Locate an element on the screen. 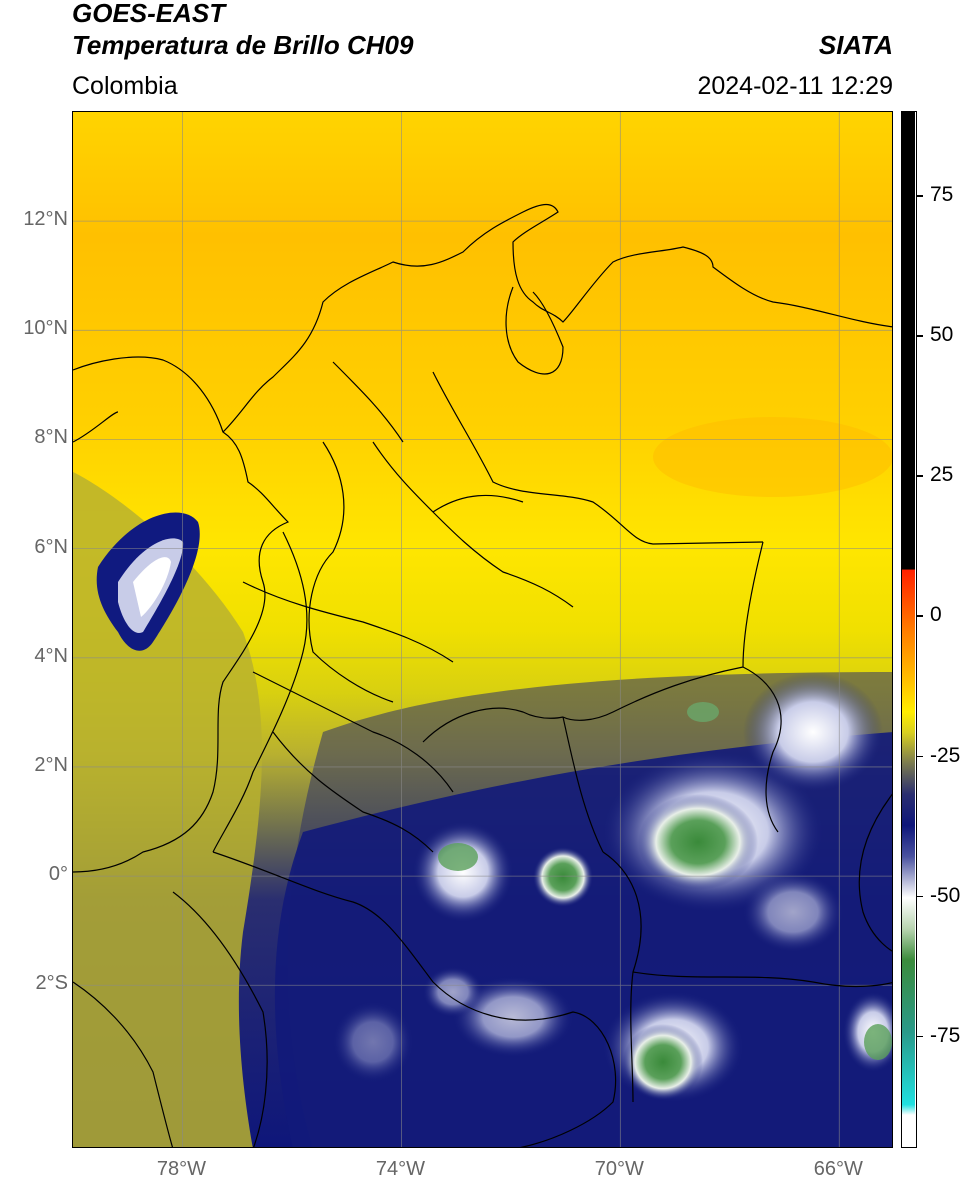 Image resolution: width=966 pixels, height=1190 pixels. lon-label: 78°W is located at coordinates (181, 1169).